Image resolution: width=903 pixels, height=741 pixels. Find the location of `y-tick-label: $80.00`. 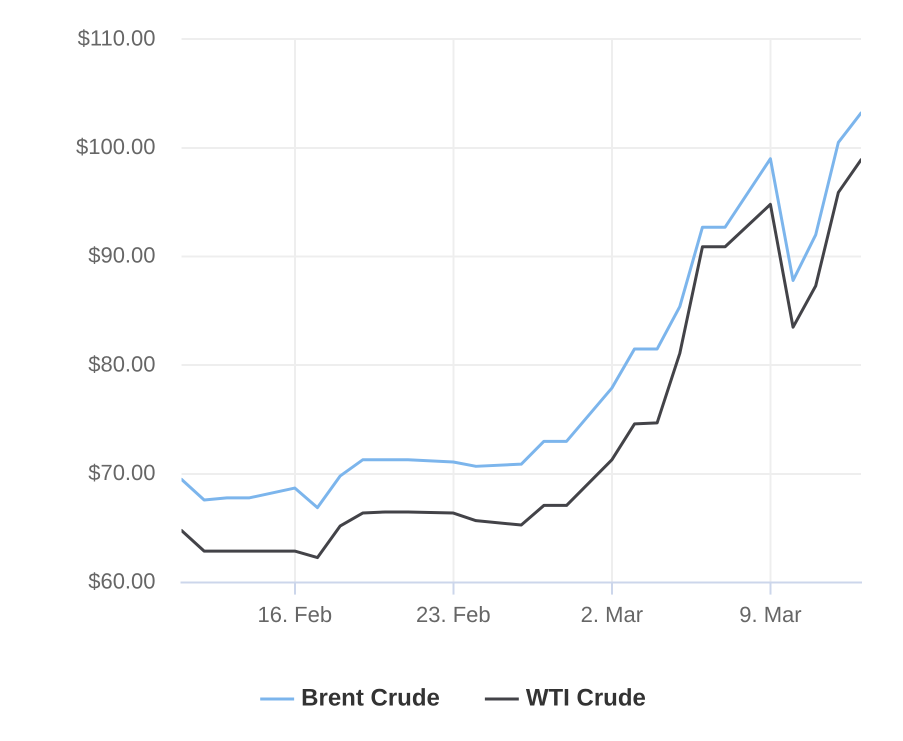

y-tick-label: $80.00 is located at coordinates (122, 363).